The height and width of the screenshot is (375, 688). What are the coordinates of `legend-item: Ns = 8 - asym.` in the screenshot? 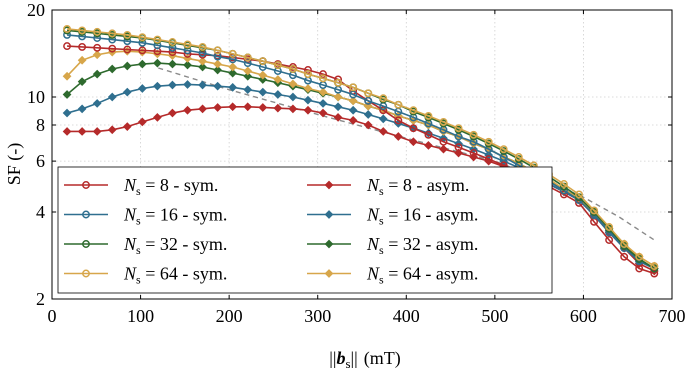 It's located at (388, 186).